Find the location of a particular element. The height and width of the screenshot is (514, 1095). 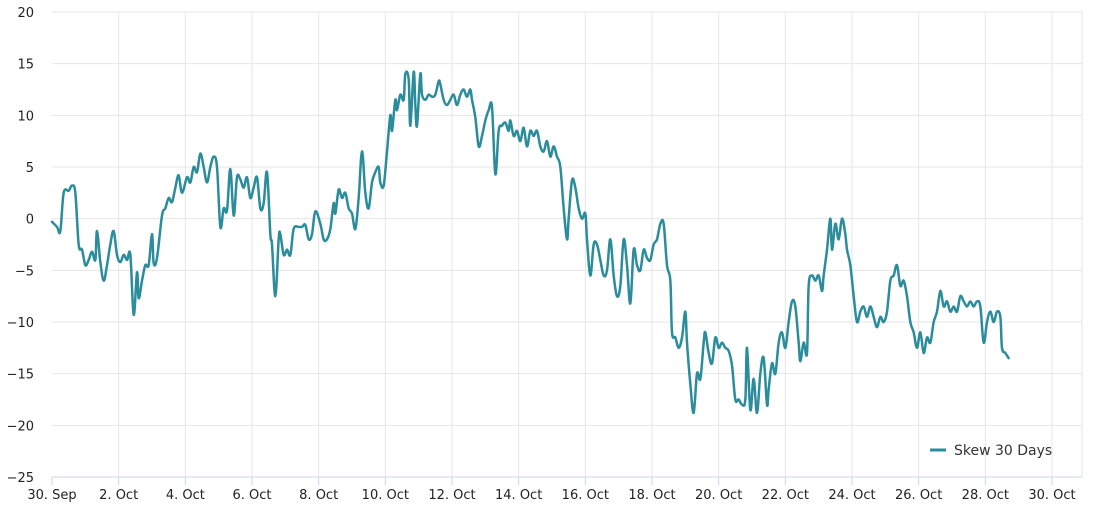

y-tick-label: 0 is located at coordinates (30, 220).